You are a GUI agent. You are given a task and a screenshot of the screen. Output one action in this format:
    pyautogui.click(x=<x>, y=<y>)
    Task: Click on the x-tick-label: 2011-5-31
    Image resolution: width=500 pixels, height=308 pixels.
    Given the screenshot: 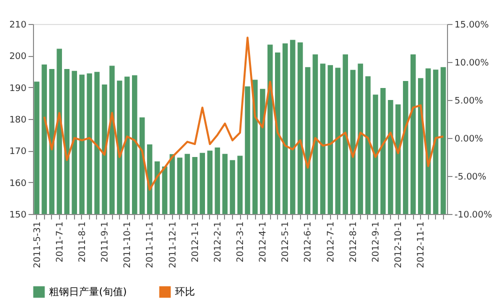 What is the action you would take?
    pyautogui.click(x=37, y=245)
    